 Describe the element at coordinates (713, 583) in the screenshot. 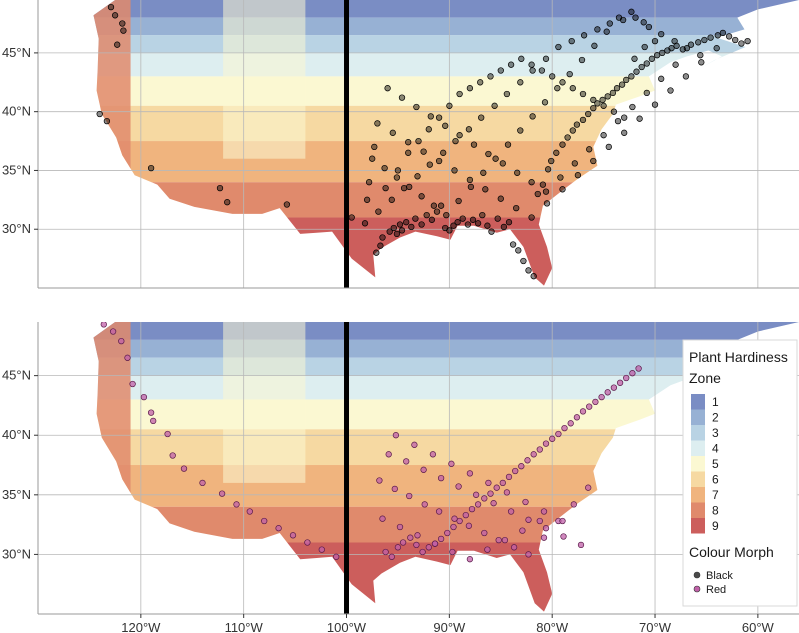

I see `legend-morph-keys: Black Red` at that location.